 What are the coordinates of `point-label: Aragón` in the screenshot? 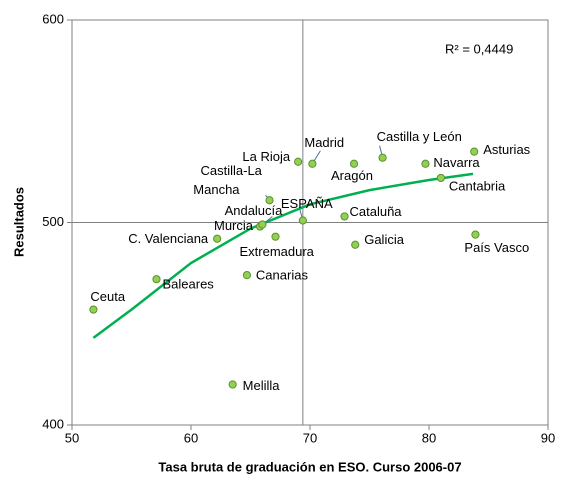 It's located at (352, 175).